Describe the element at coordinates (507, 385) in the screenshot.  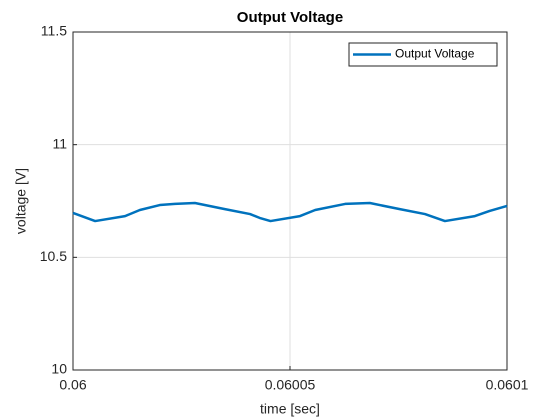
I see `x-tick-label: 0.0601` at that location.